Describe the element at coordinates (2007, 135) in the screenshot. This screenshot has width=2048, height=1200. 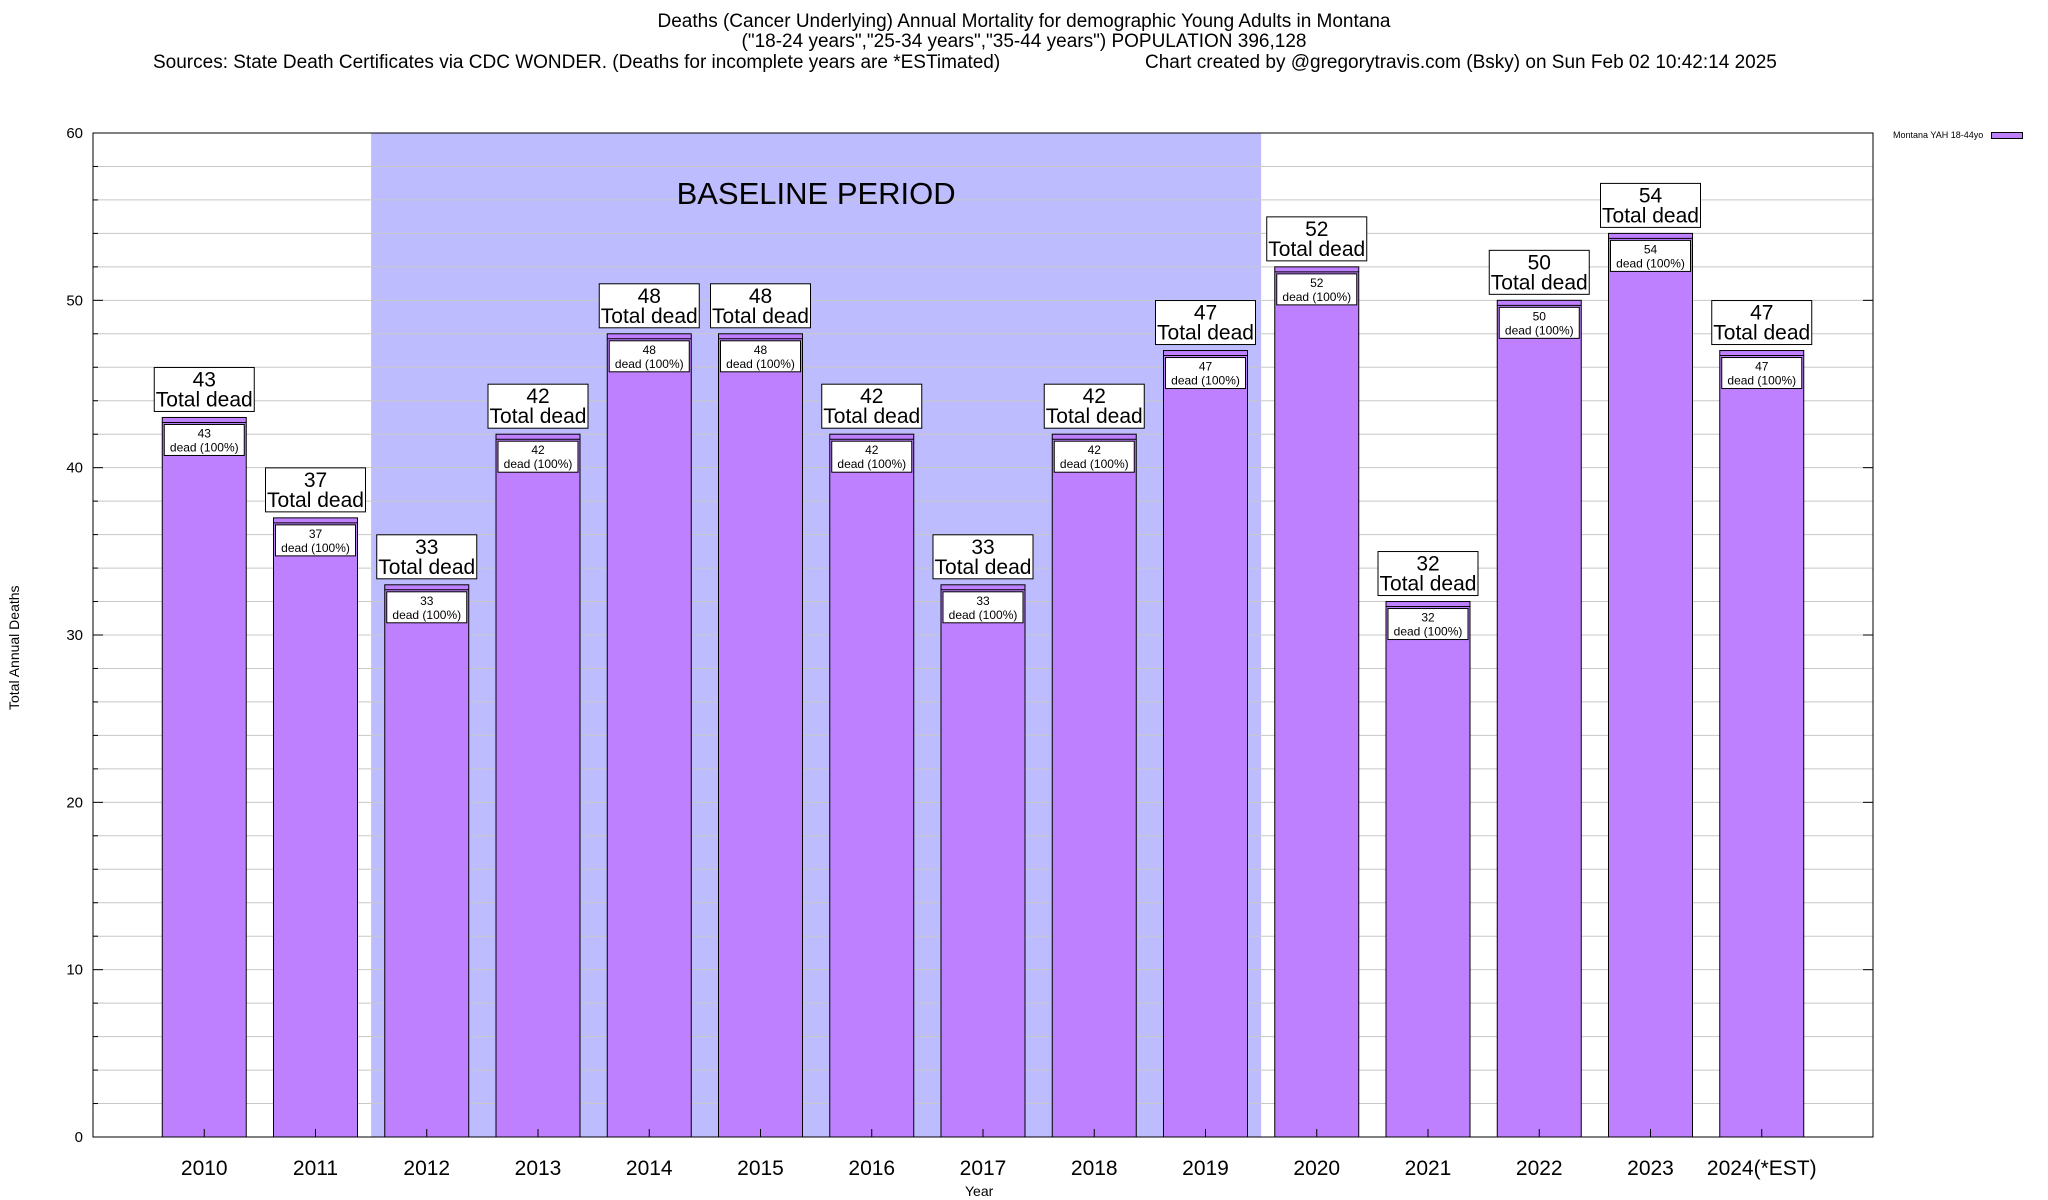
I see `legend-swatch` at that location.